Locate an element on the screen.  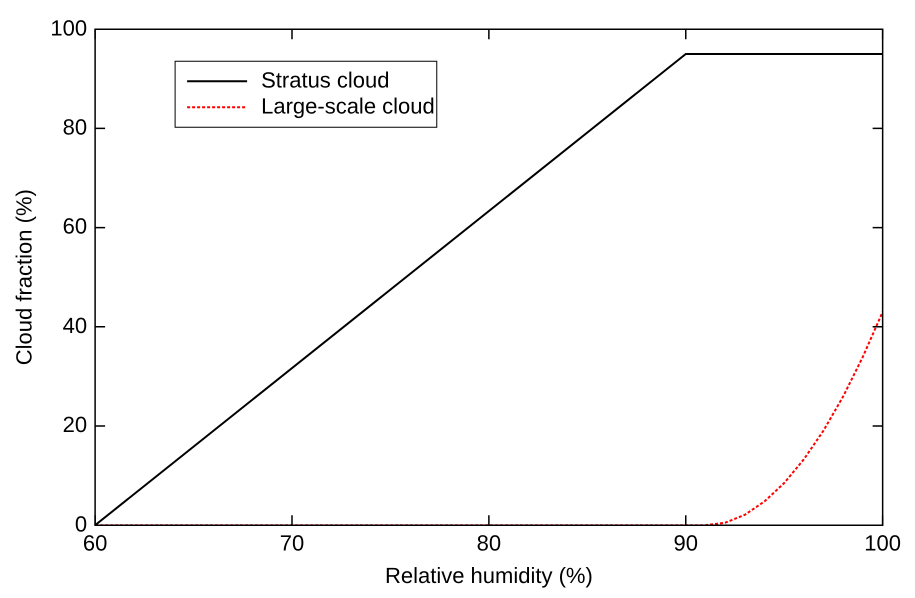
x-tick-label: 70 is located at coordinates (292, 543).